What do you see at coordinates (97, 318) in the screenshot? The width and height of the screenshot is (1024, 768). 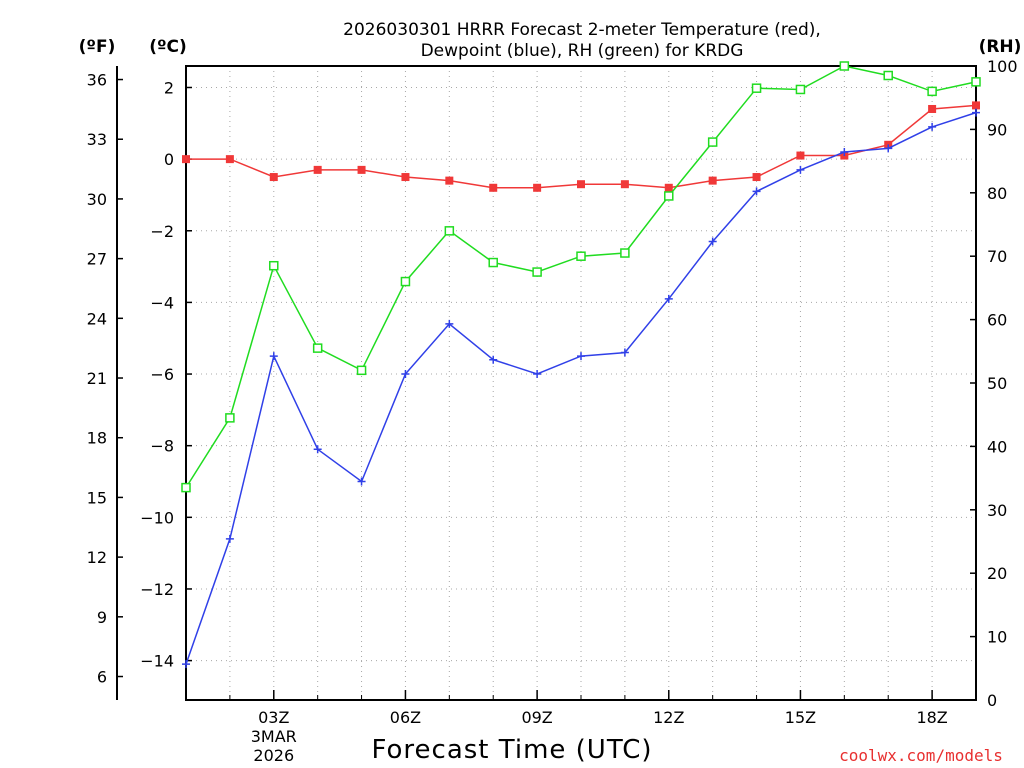 I see `fahrenheit-tick-label: 24` at bounding box center [97, 318].